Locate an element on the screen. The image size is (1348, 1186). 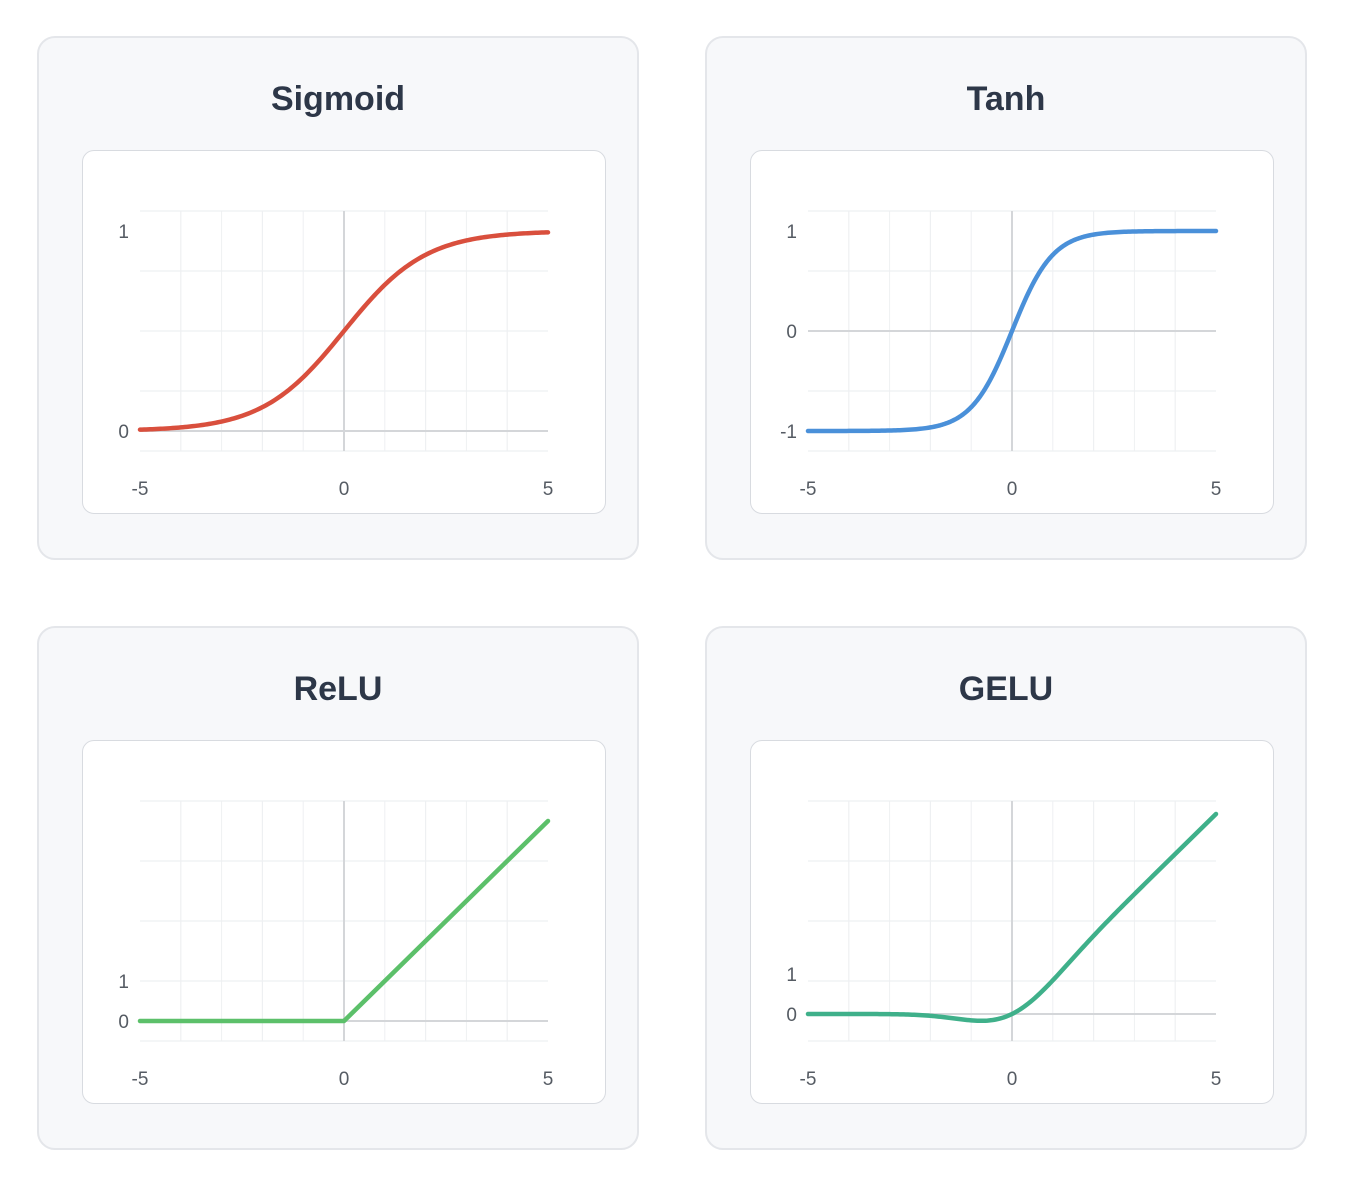
plot-area: -5 0 5 -1 0 1 is located at coordinates (1012, 332).